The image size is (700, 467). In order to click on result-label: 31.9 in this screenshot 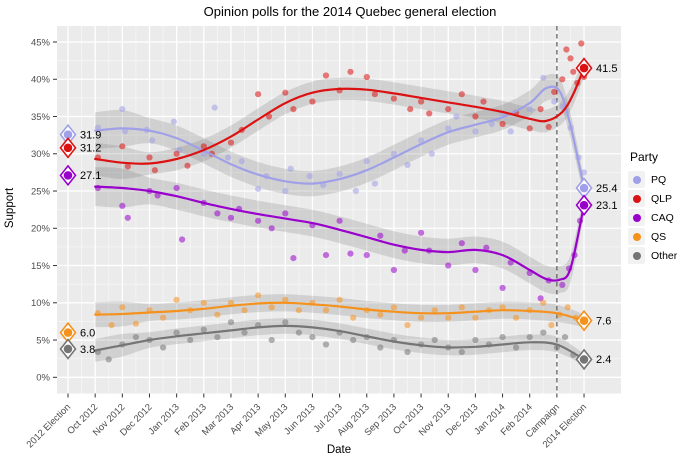, I will do `click(90, 135)`.